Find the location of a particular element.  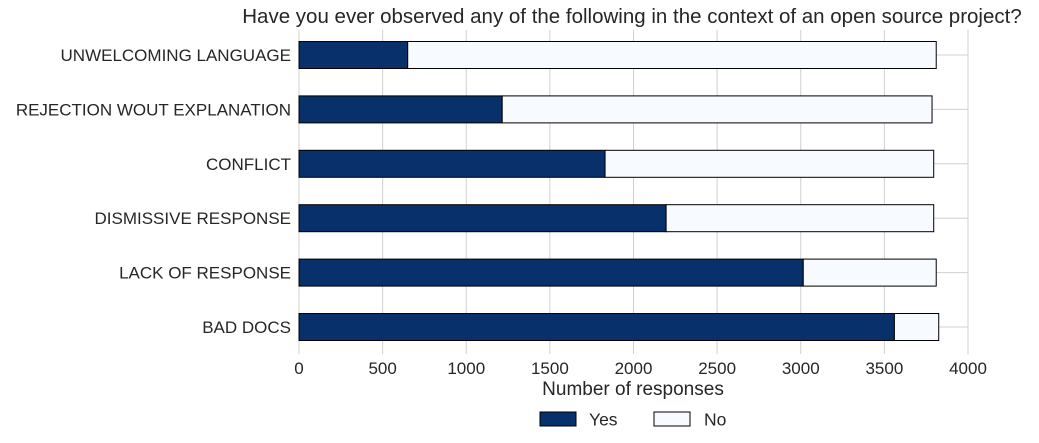

y-tick-label-rejection-wout-explanation: REJECTION WOUT EXPLANATION is located at coordinates (153, 109).